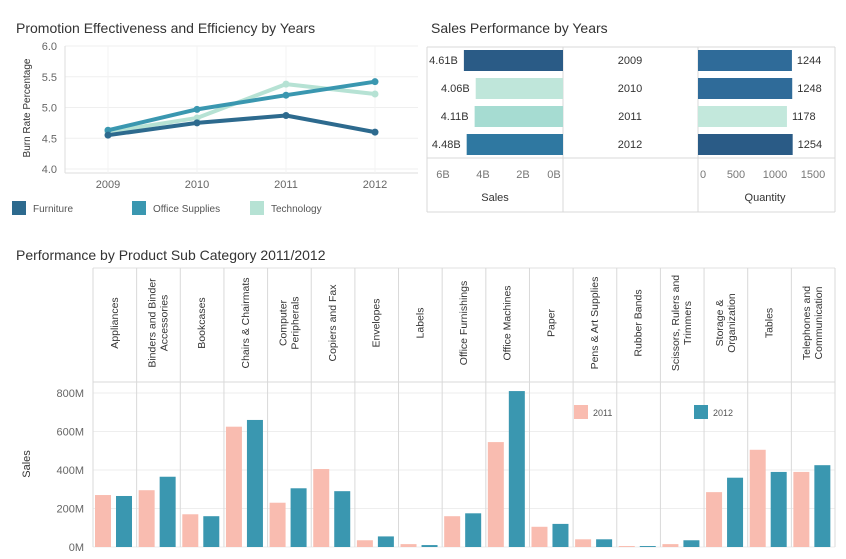  What do you see at coordinates (70, 433) in the screenshot?
I see `y-tick-label: 600M` at bounding box center [70, 433].